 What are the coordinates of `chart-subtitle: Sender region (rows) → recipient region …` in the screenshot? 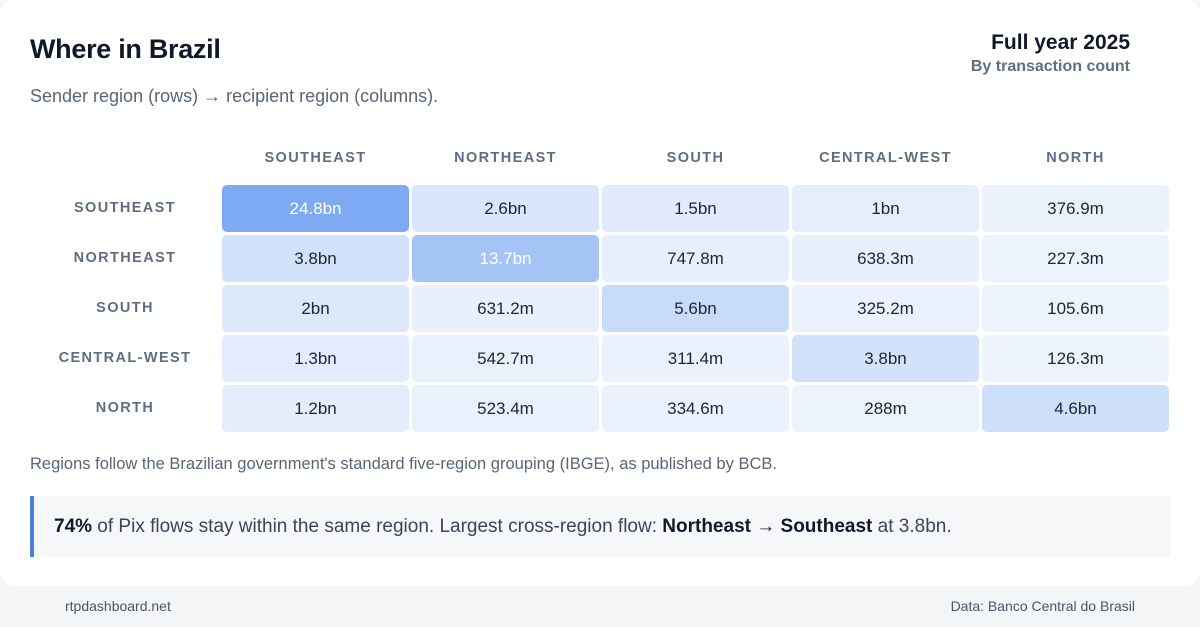 It's located at (234, 96).